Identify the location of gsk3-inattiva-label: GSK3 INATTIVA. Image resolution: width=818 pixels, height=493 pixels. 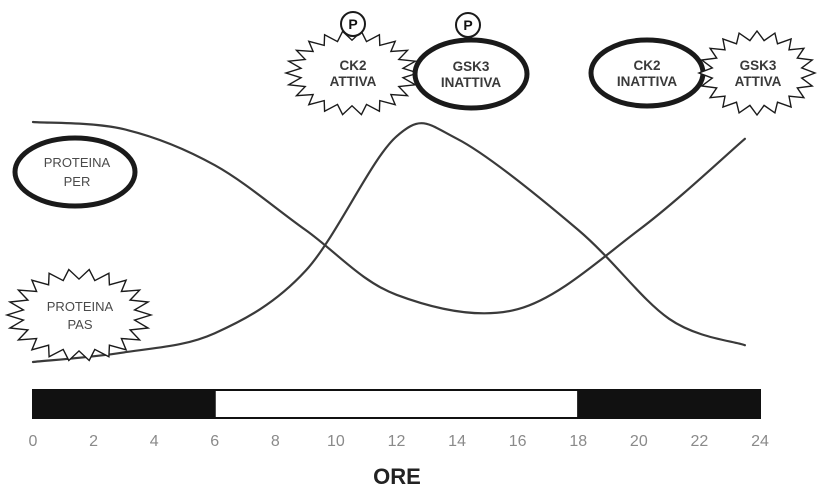
(471, 74).